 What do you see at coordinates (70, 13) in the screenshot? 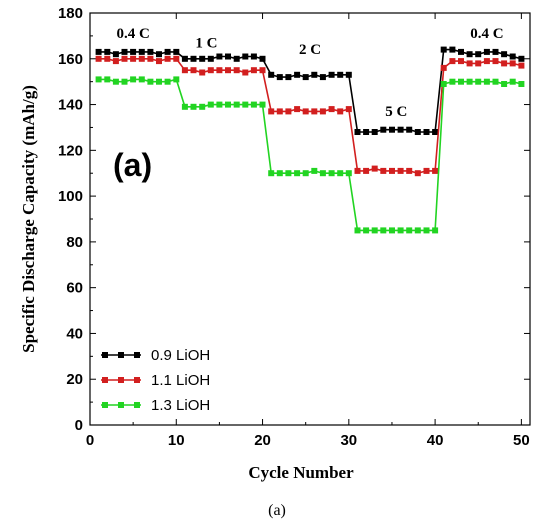
I see `y-tick-label: 180` at bounding box center [70, 13].